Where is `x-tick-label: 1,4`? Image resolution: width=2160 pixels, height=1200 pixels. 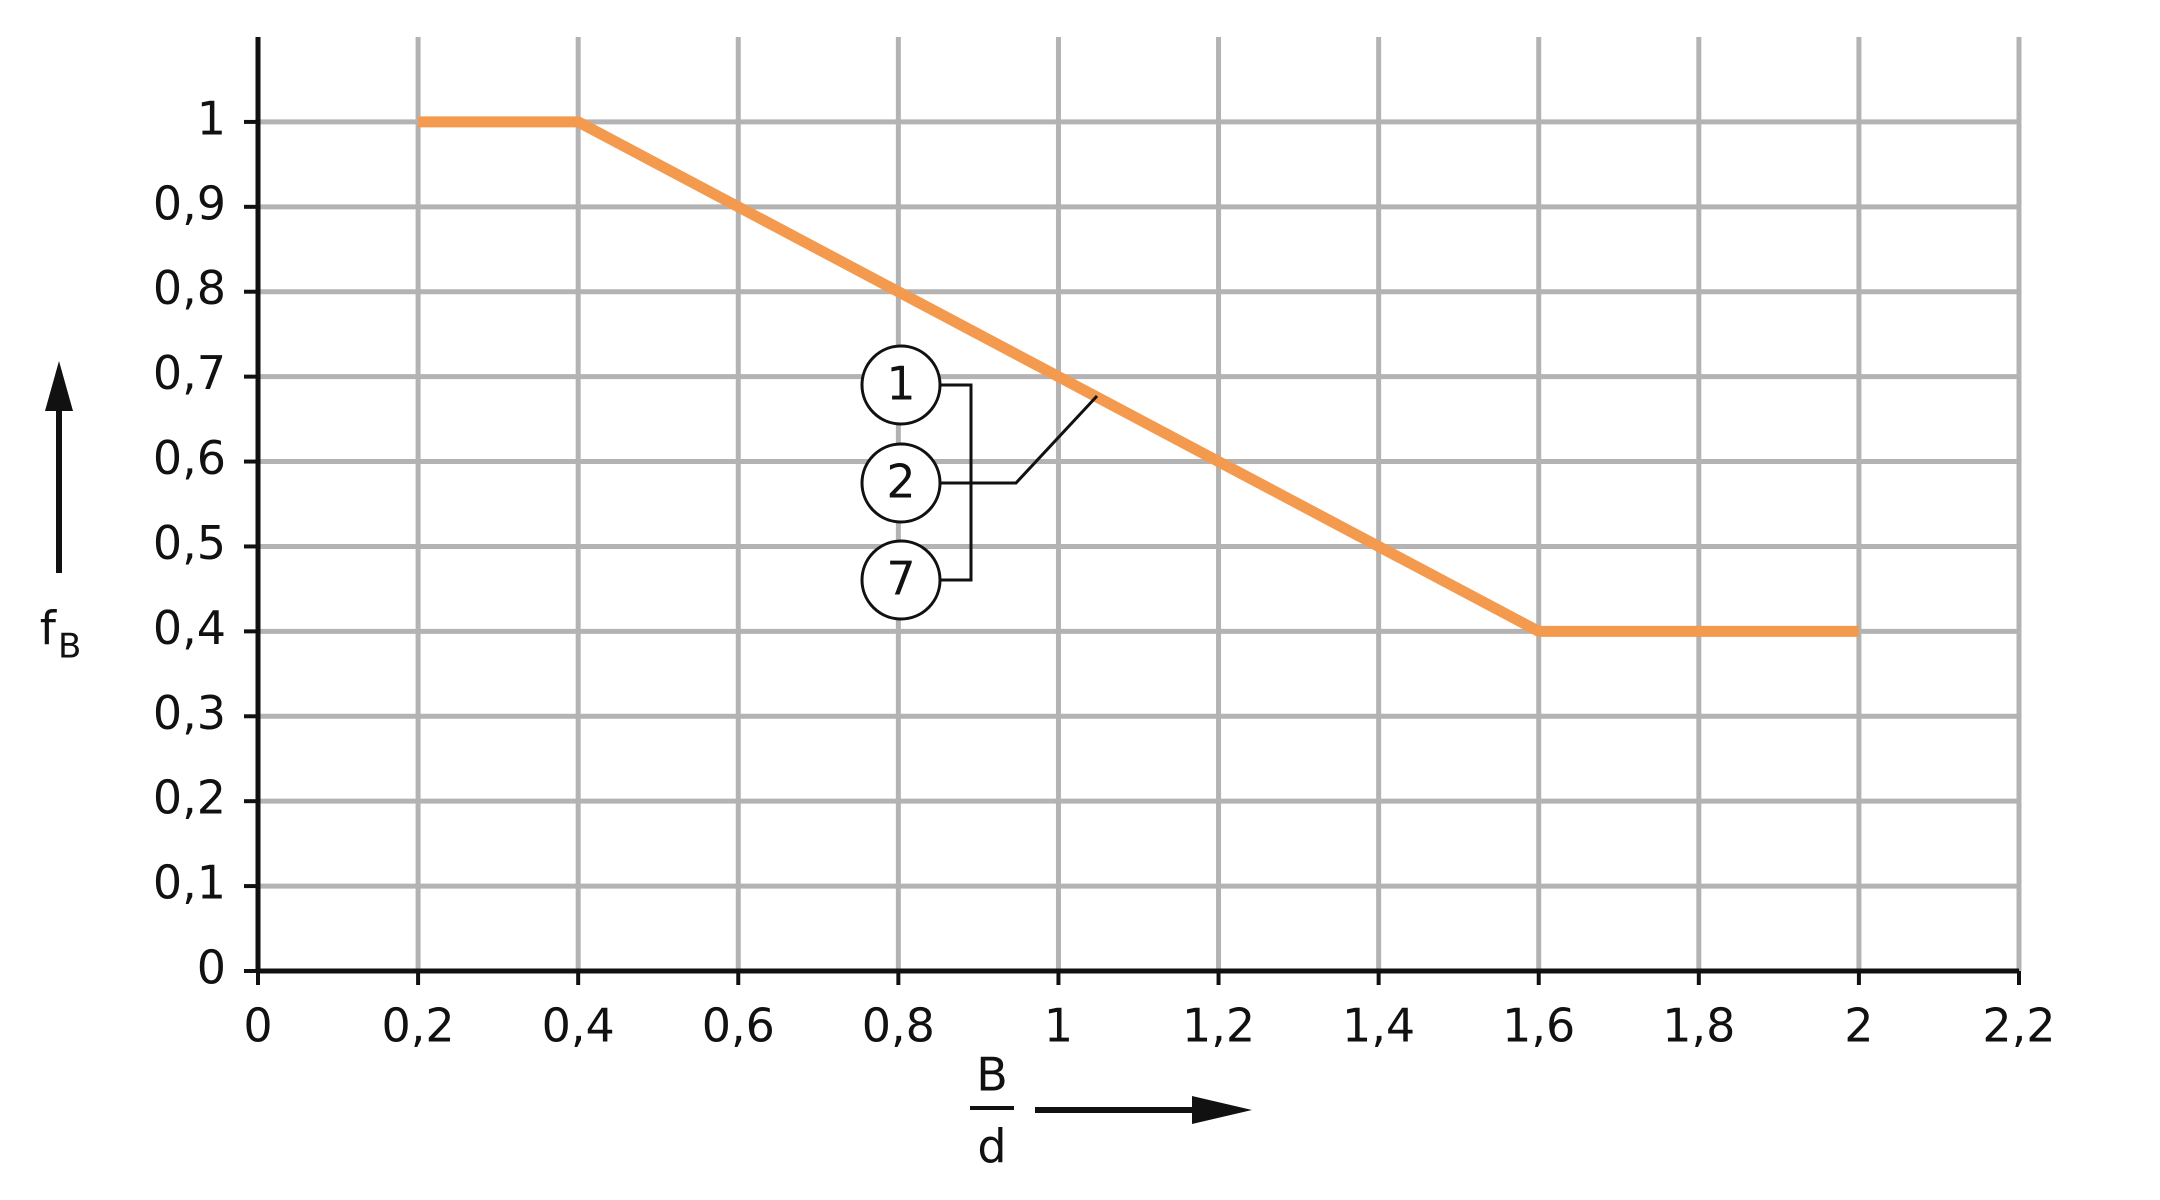 x-tick-label: 1,4 is located at coordinates (1378, 1026).